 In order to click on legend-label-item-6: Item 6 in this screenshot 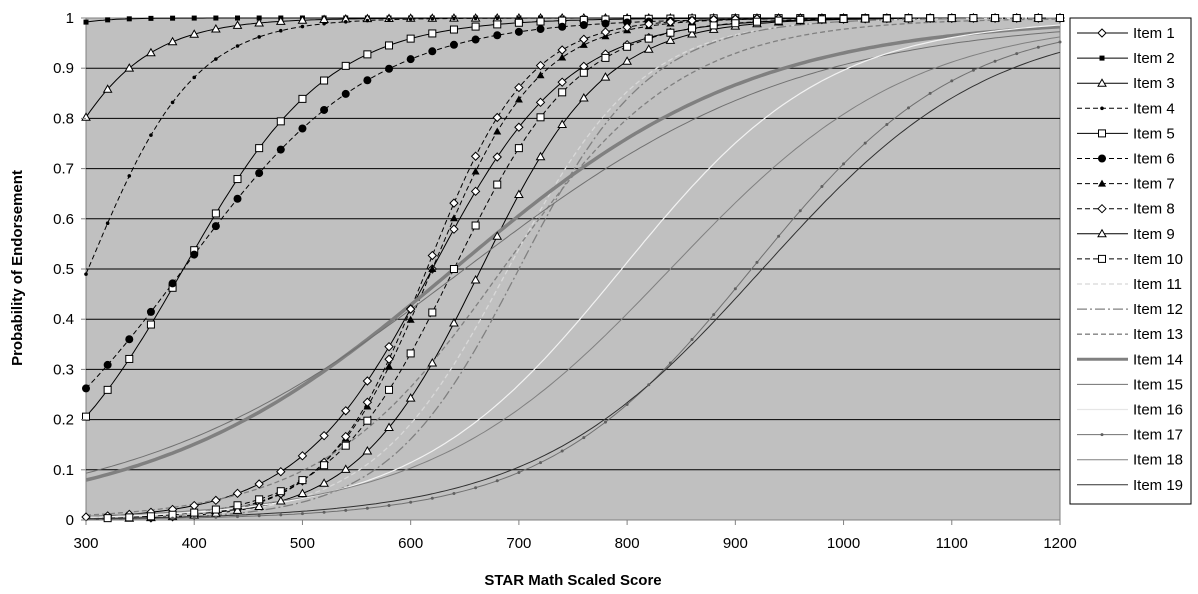, I will do `click(1154, 159)`.